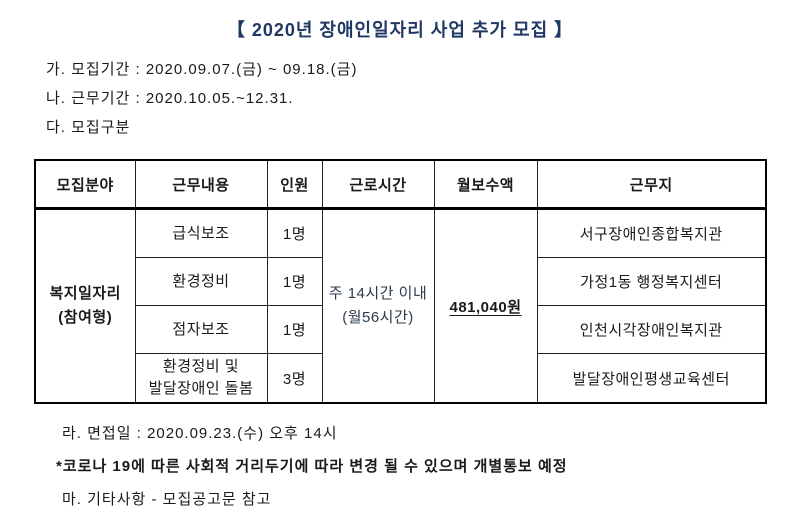 The image size is (800, 516). What do you see at coordinates (170, 98) in the screenshot?
I see `work-period-line: 나. 근무기간 : 2020.10.05.~12.31.` at bounding box center [170, 98].